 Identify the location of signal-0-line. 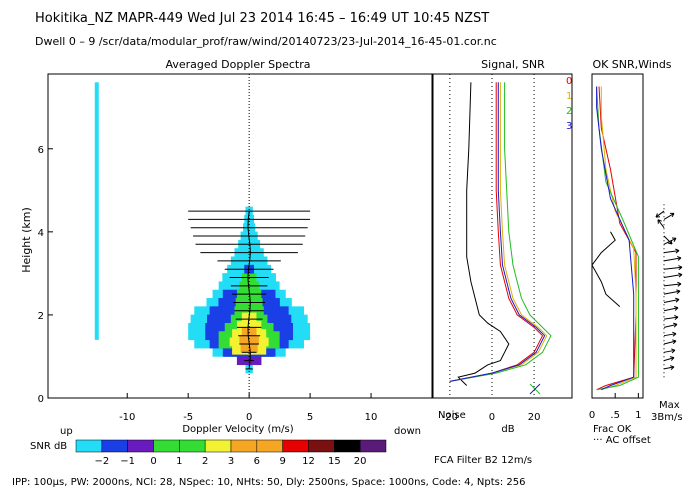
(496, 232).